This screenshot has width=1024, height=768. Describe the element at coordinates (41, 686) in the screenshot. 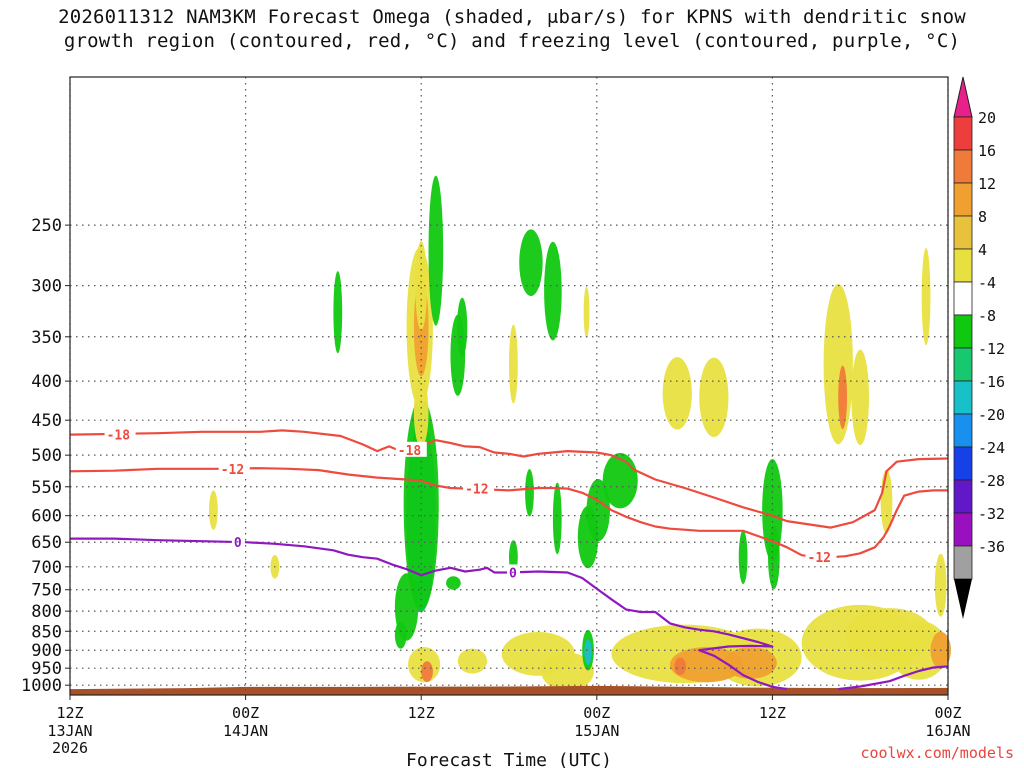

I see `y-tick-label: 1000` at that location.